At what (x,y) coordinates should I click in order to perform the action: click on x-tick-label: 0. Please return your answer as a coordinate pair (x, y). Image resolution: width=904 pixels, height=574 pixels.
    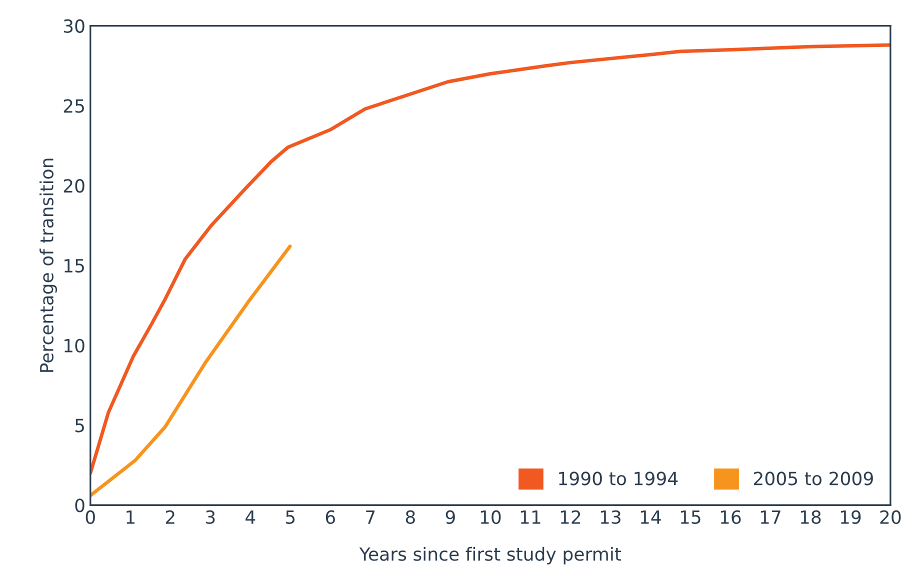
    Looking at the image, I should click on (90, 517).